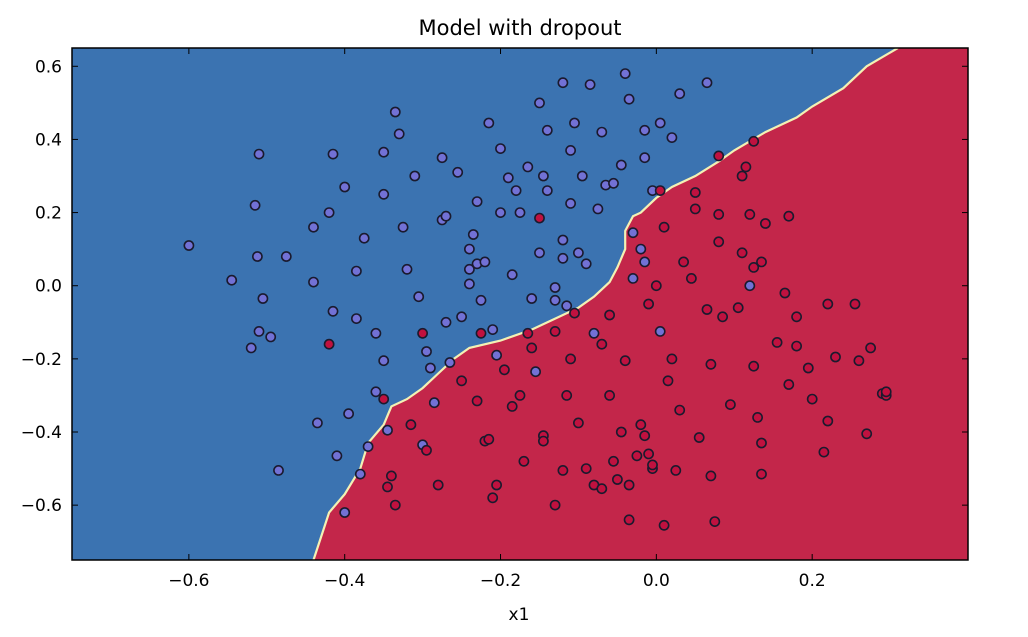 This screenshot has height=637, width=1028. What do you see at coordinates (48, 140) in the screenshot?
I see `y-tick-label: 0.4` at bounding box center [48, 140].